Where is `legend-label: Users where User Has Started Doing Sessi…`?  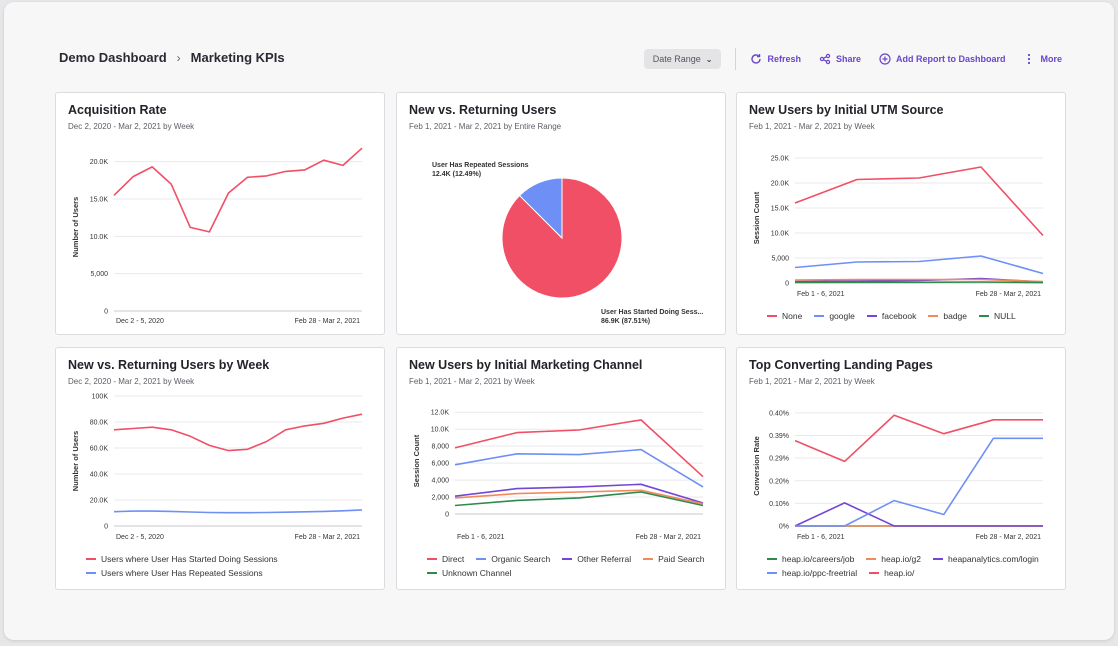 legend-label: Users where User Has Started Doing Sessi… is located at coordinates (189, 559).